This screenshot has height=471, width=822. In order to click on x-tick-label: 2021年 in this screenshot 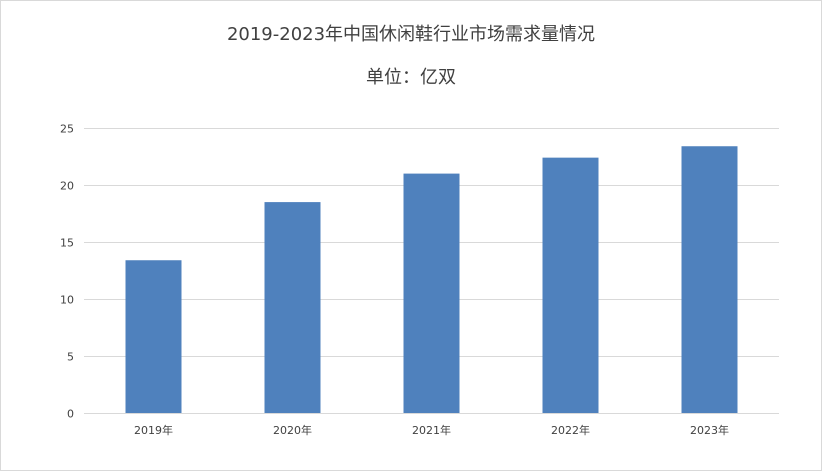, I will do `click(431, 430)`.